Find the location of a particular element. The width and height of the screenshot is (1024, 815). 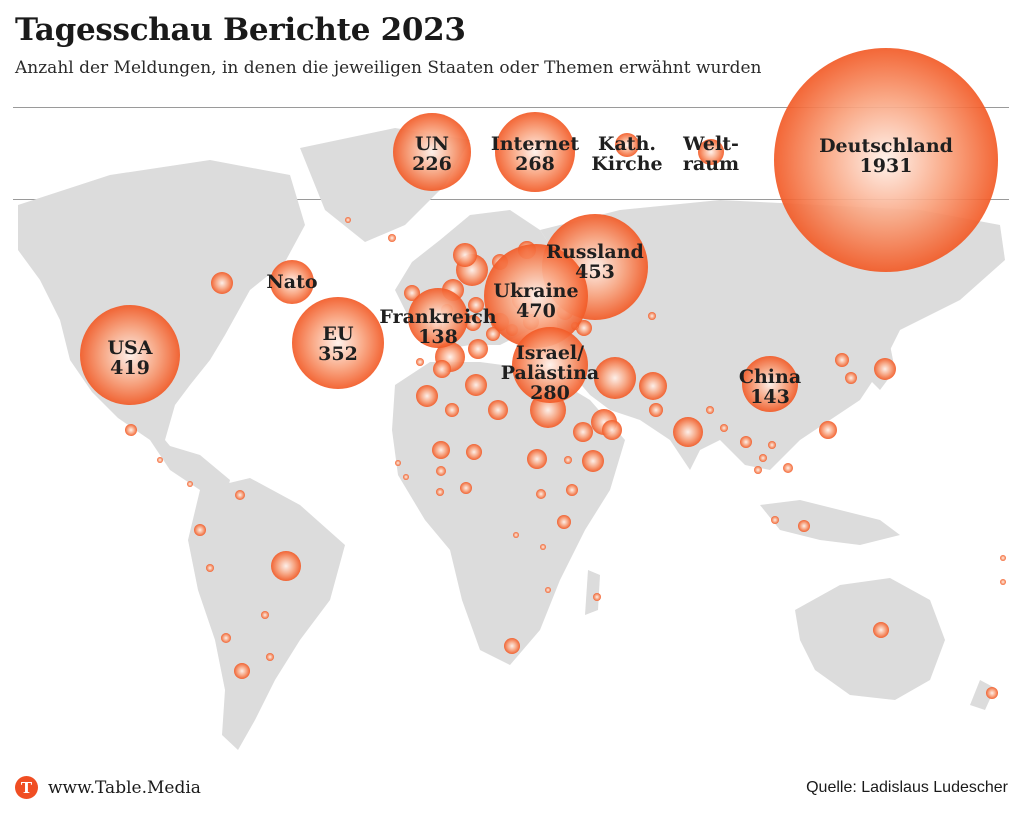

label-3: Frankreich 138 is located at coordinates (437, 327).